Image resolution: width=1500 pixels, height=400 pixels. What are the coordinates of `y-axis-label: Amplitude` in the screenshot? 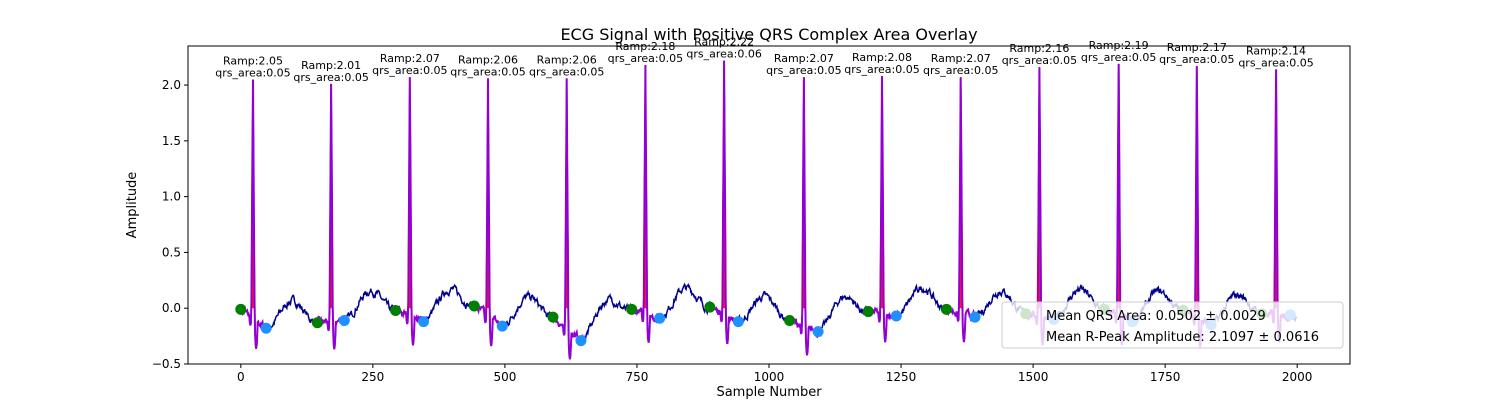 It's located at (132, 205).